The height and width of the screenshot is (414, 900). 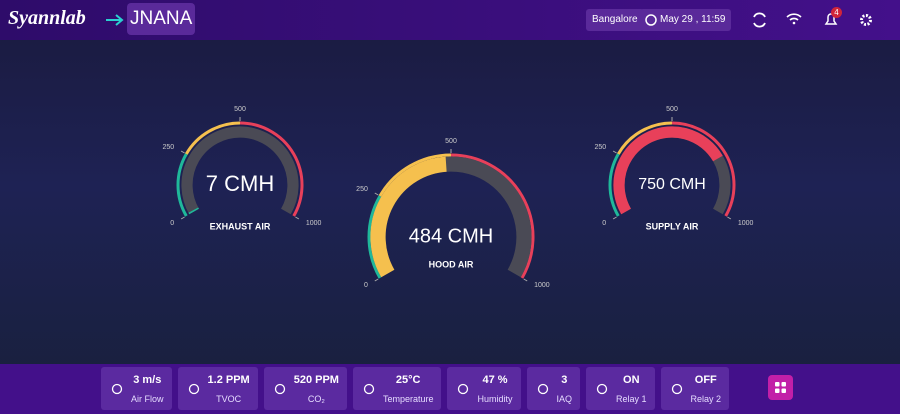 I want to click on sensor-tile: ON Relay 1, so click(x=620, y=388).